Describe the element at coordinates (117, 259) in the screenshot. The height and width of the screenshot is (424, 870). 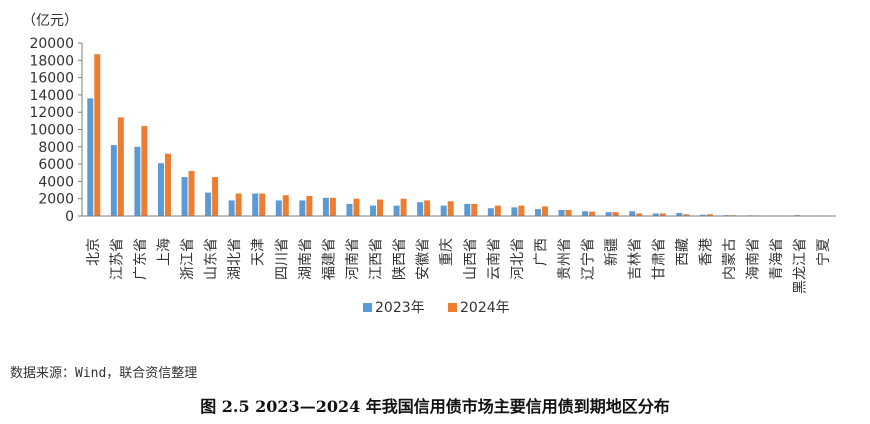
I see `x-category-label: 江苏省` at that location.